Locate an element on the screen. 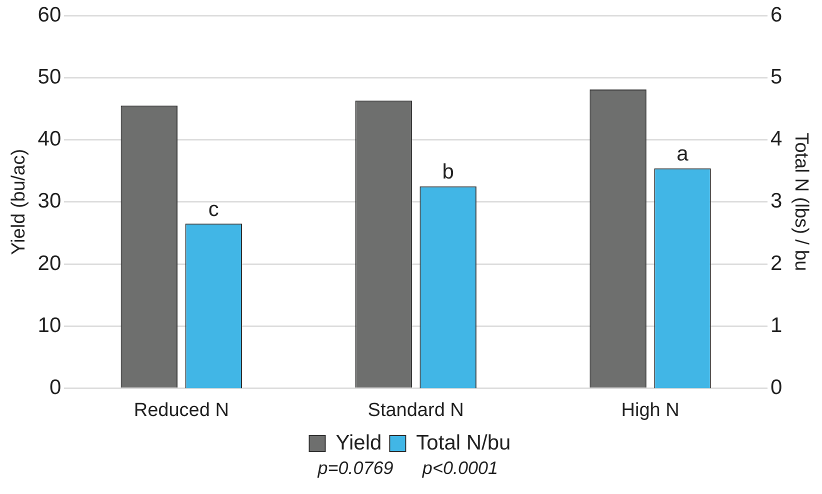 This screenshot has width=822, height=494. y2-tick-label: 1 is located at coordinates (776, 325).